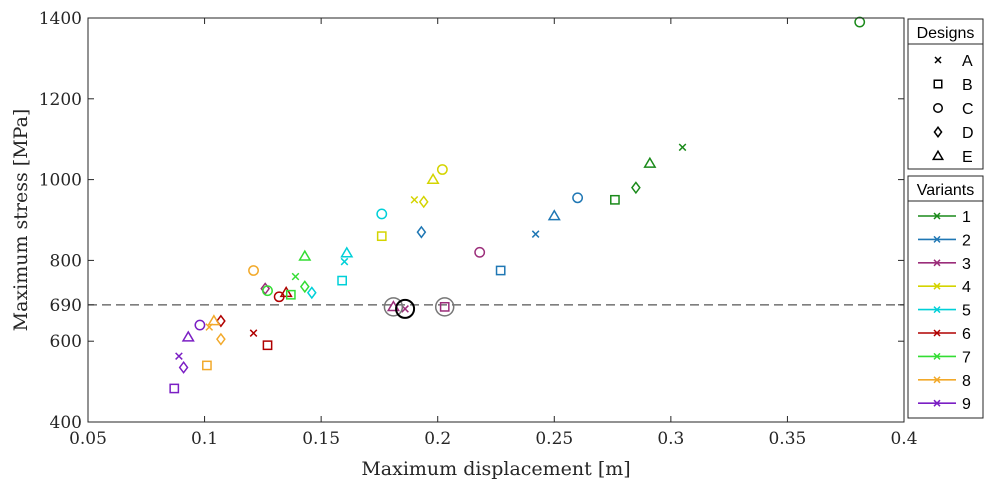 This screenshot has height=482, width=987. Describe the element at coordinates (214, 320) in the screenshot. I see `data-point-variant-8-design-e` at that location.